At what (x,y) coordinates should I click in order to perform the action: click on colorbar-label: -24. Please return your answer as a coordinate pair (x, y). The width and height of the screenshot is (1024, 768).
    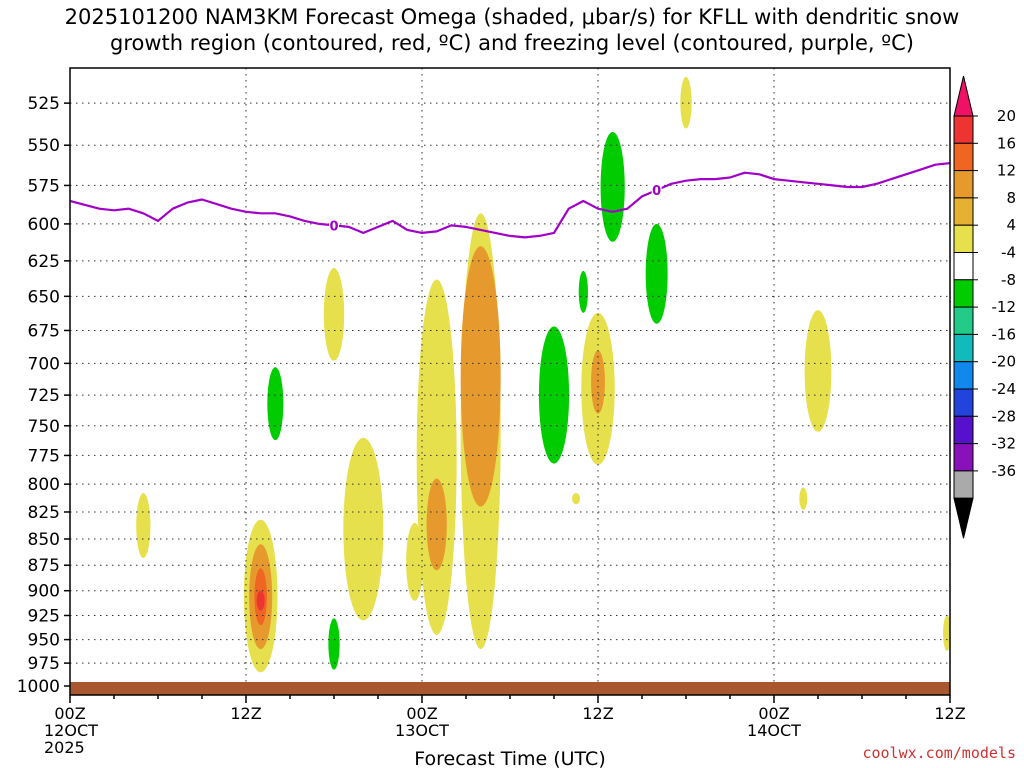
    Looking at the image, I should click on (1004, 389).